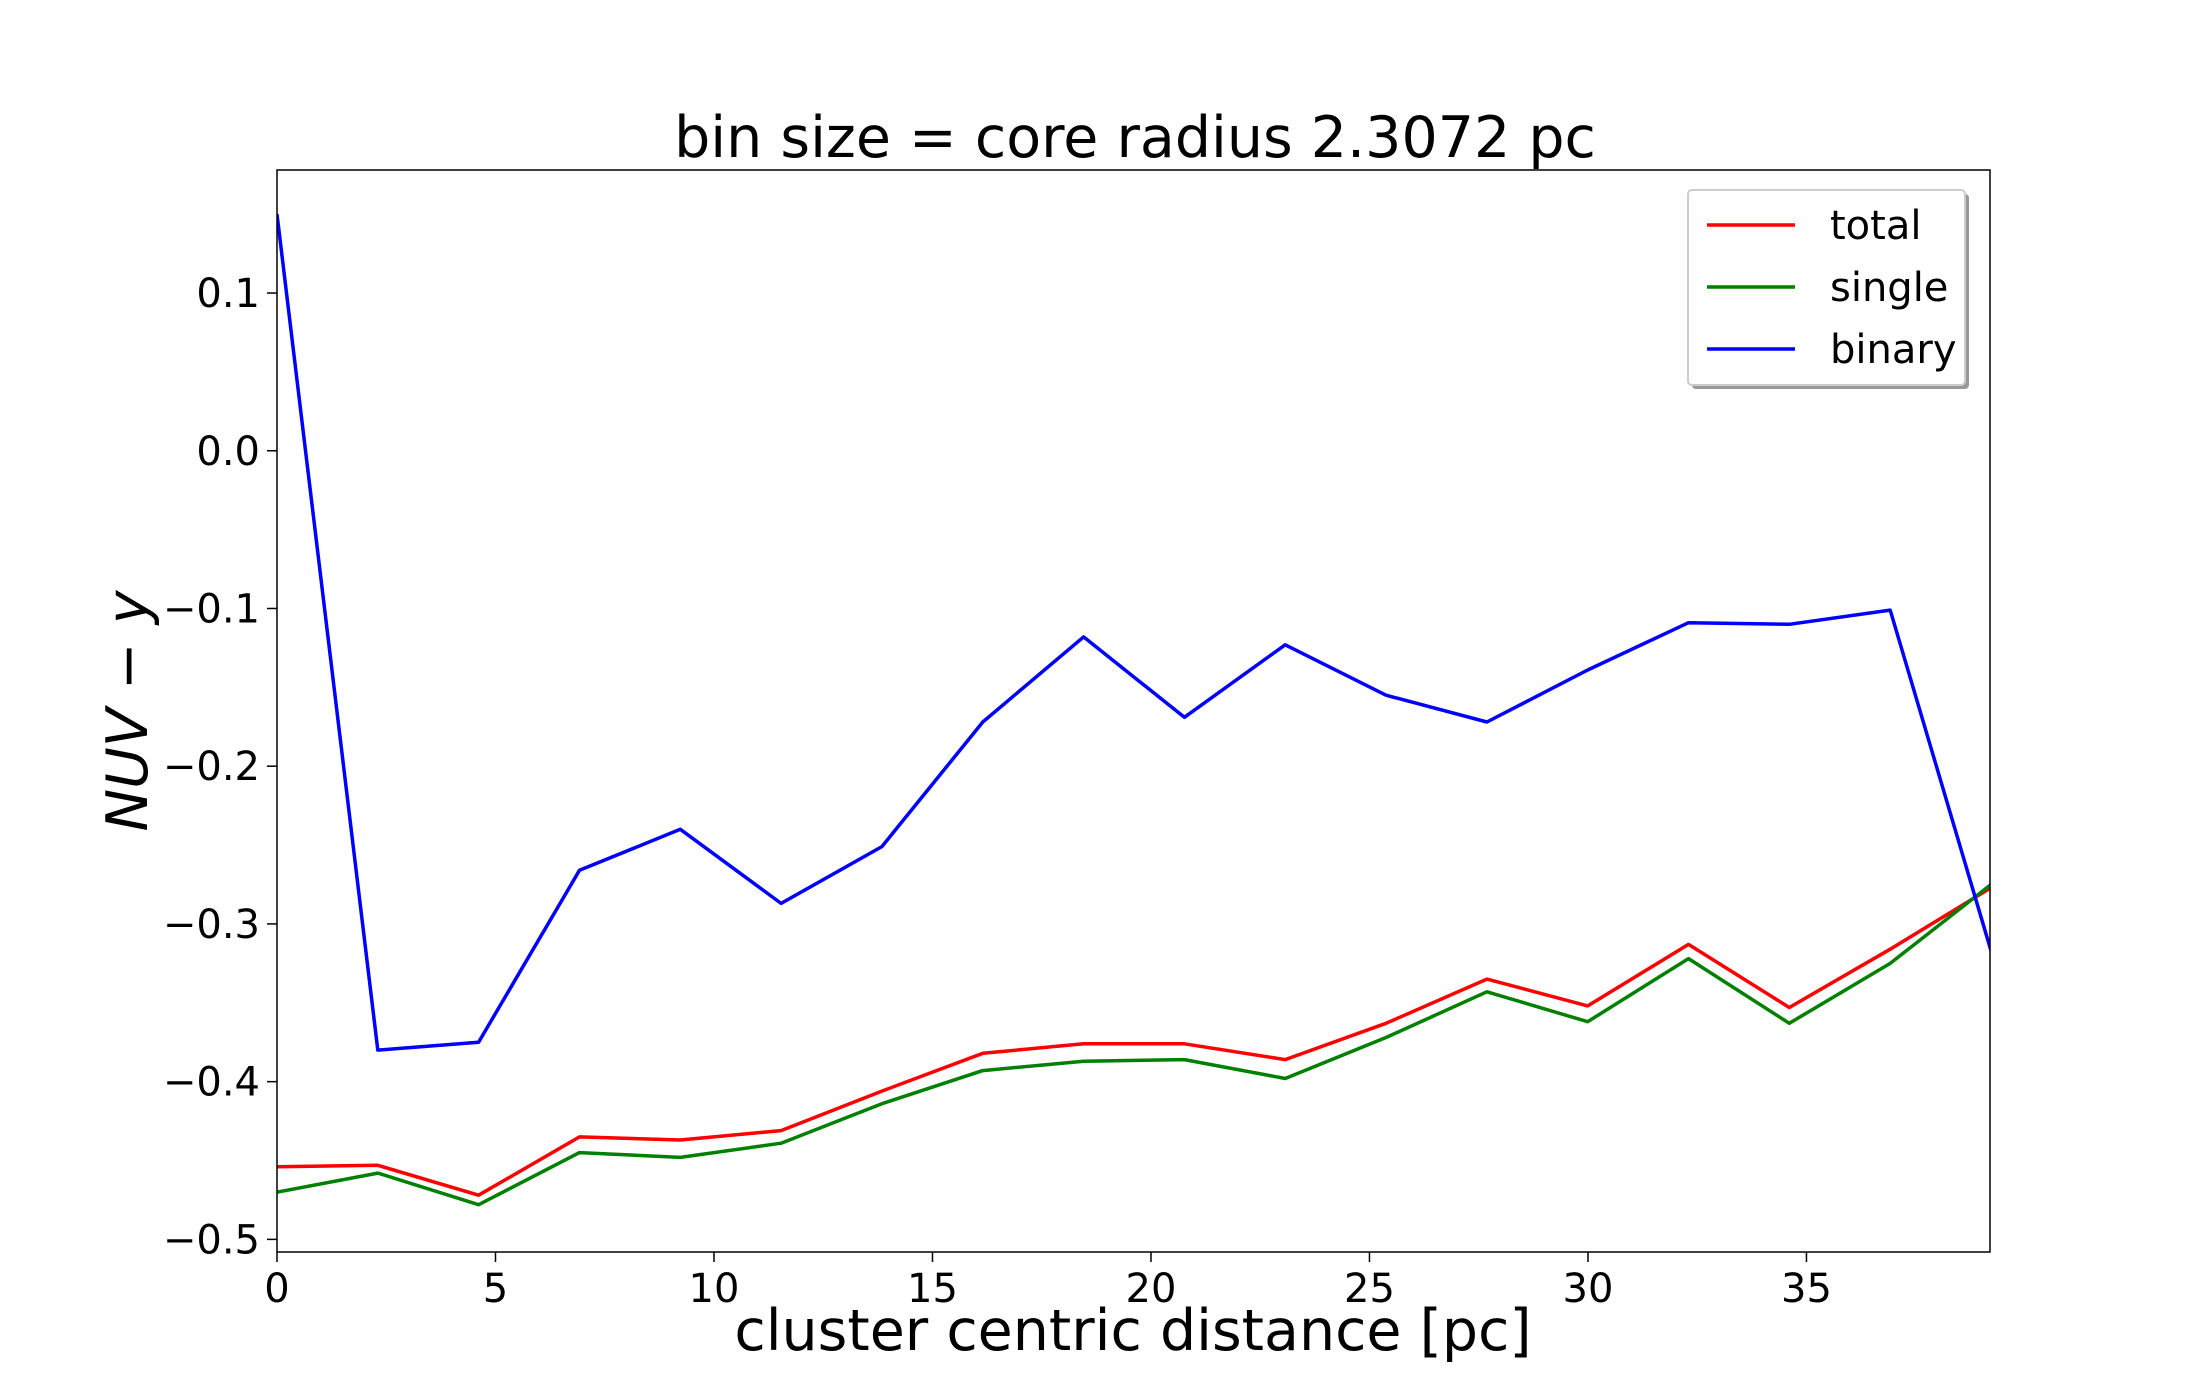  What do you see at coordinates (1135, 138) in the screenshot?
I see `chart-title: bin size = core radius 2.3072 pc` at bounding box center [1135, 138].